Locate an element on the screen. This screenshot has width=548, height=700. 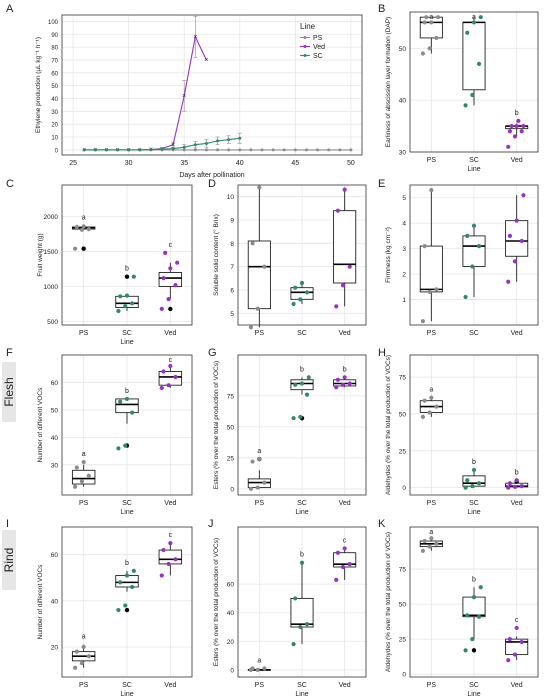
y-tick-label: 10 is located at coordinates (54, 139).